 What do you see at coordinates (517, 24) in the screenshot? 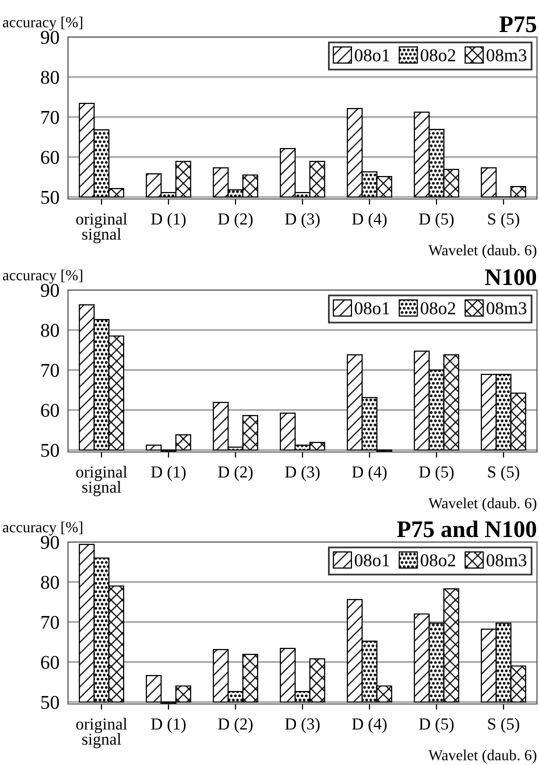
I see `chart-title: P75` at bounding box center [517, 24].